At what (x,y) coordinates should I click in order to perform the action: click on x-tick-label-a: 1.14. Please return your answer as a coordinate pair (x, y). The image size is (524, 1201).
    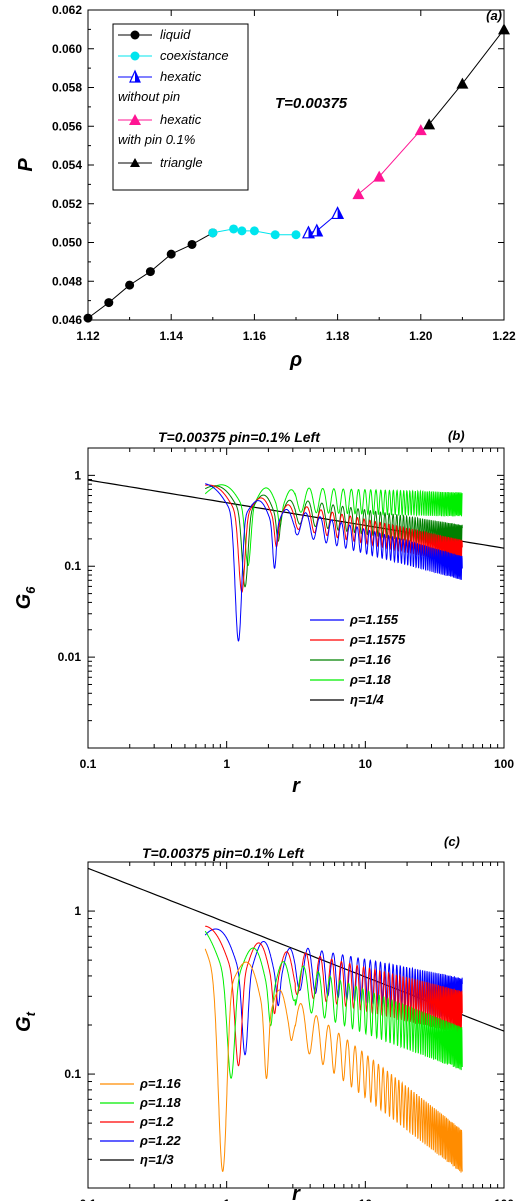
    Looking at the image, I should click on (172, 336).